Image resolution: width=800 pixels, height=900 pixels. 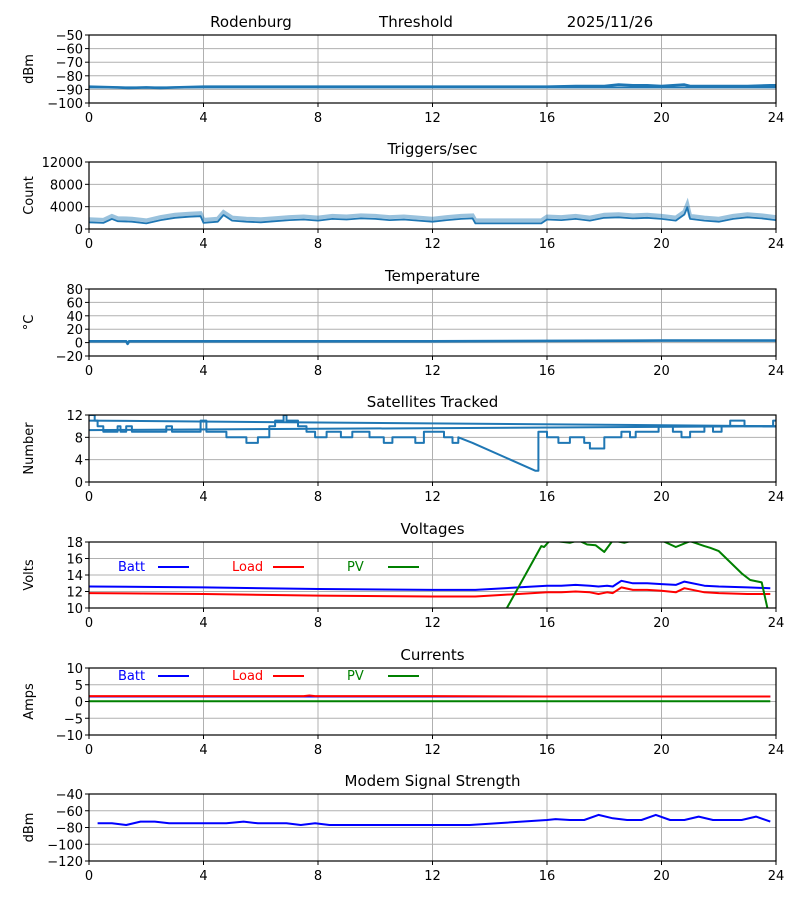 What do you see at coordinates (432, 423) in the screenshot?
I see `series-line-satellites-avg-` at bounding box center [432, 423].